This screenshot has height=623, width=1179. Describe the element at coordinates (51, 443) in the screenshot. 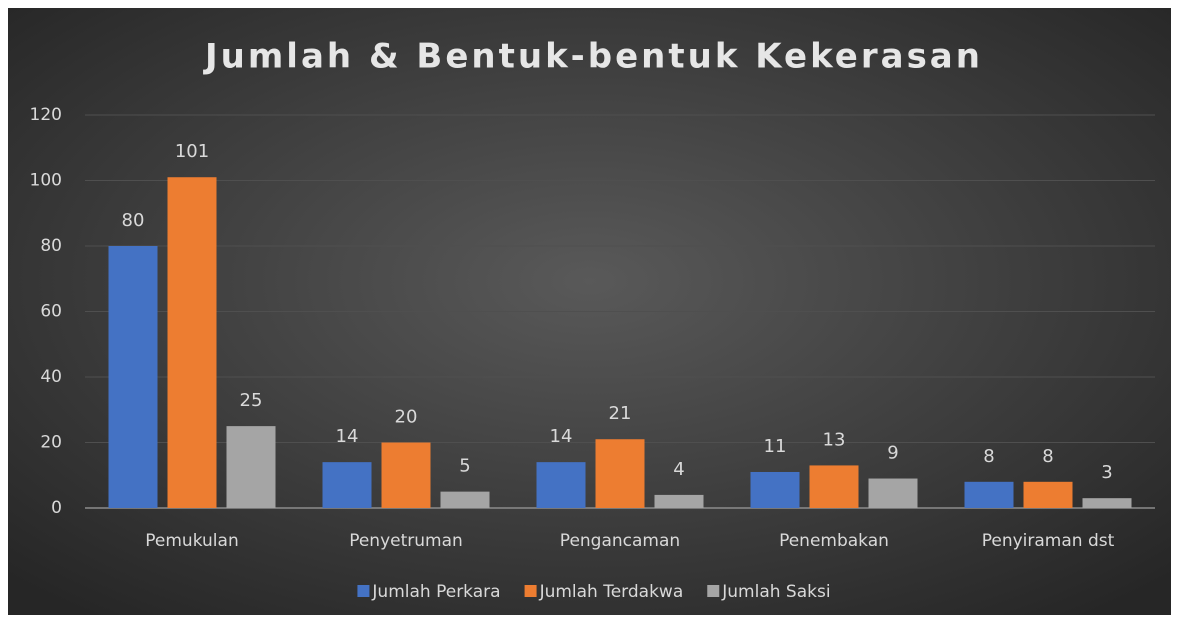

I see `y-tick-label: 20` at that location.